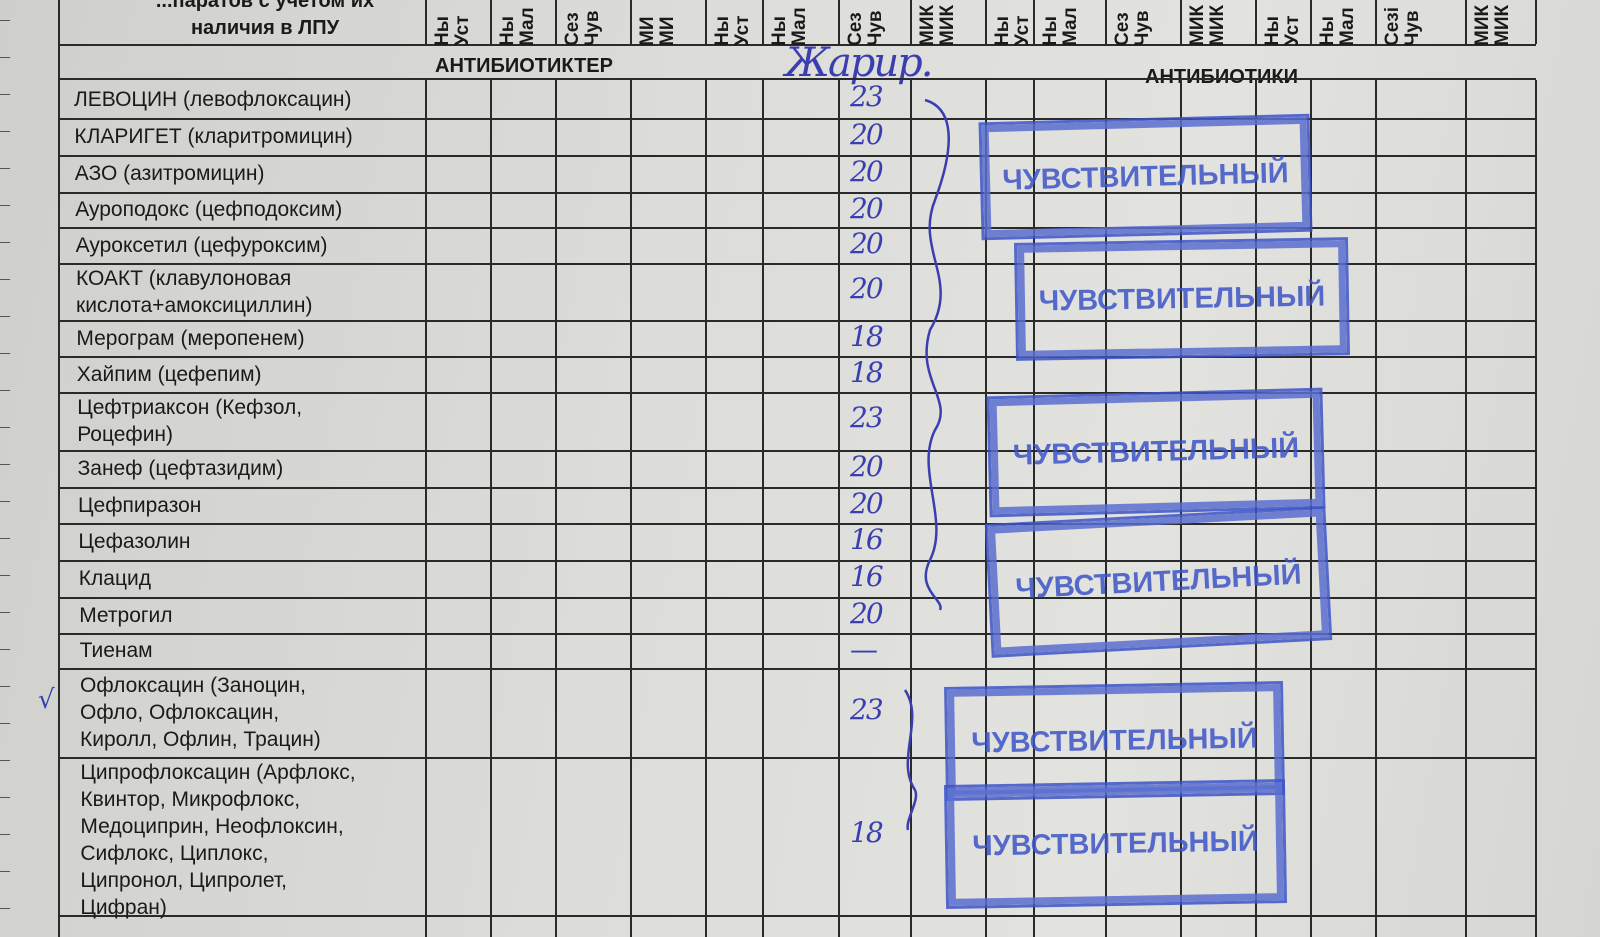 The width and height of the screenshot is (1600, 937). Describe the element at coordinates (798, 650) in the screenshot. I see `table-row: Тиенам —` at that location.